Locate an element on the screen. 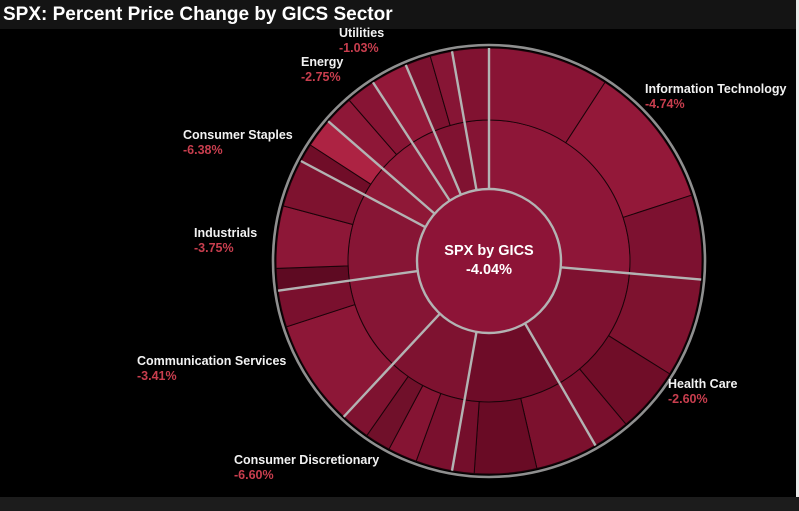  sector-label-name: Consumer Staples is located at coordinates (238, 135).